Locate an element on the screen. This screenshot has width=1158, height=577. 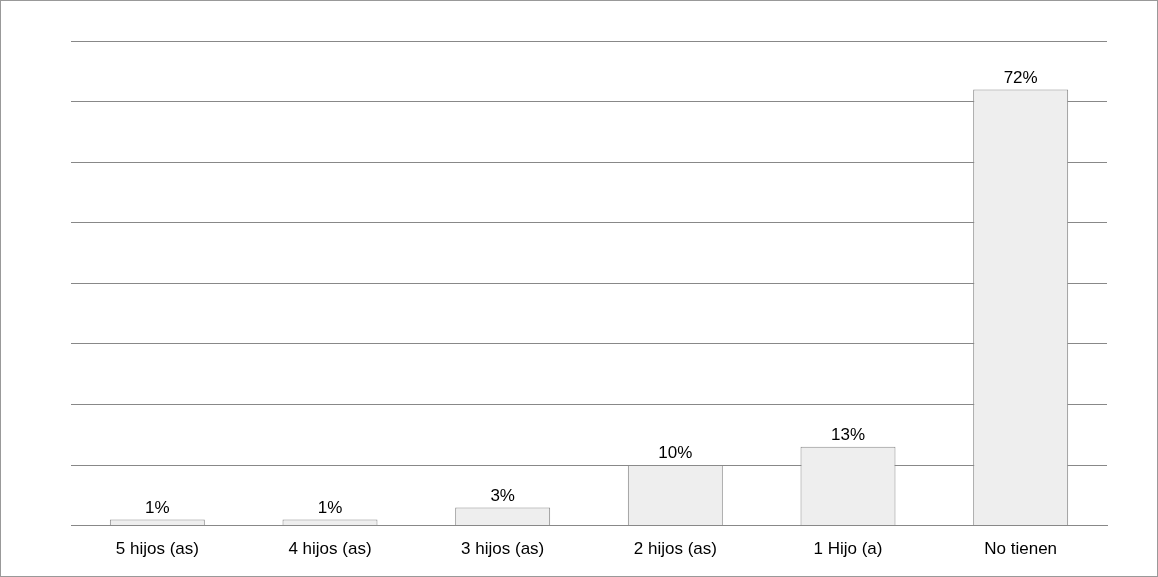
x-tick-label: 5 hijos (as) is located at coordinates (157, 549).